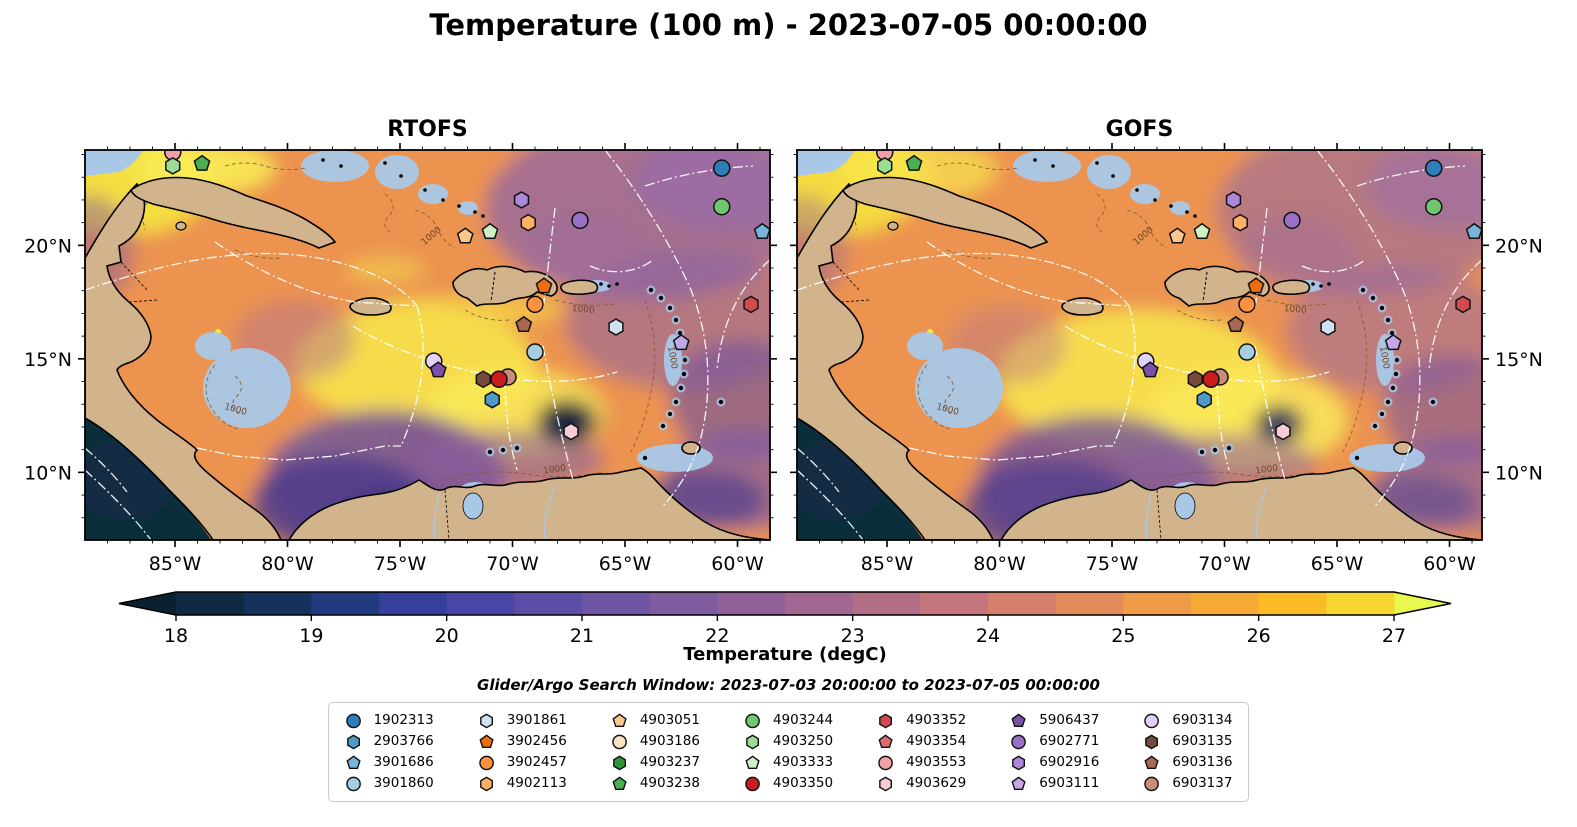  What do you see at coordinates (389, 762) in the screenshot?
I see `legend-item-3901686: 3901686` at bounding box center [389, 762].